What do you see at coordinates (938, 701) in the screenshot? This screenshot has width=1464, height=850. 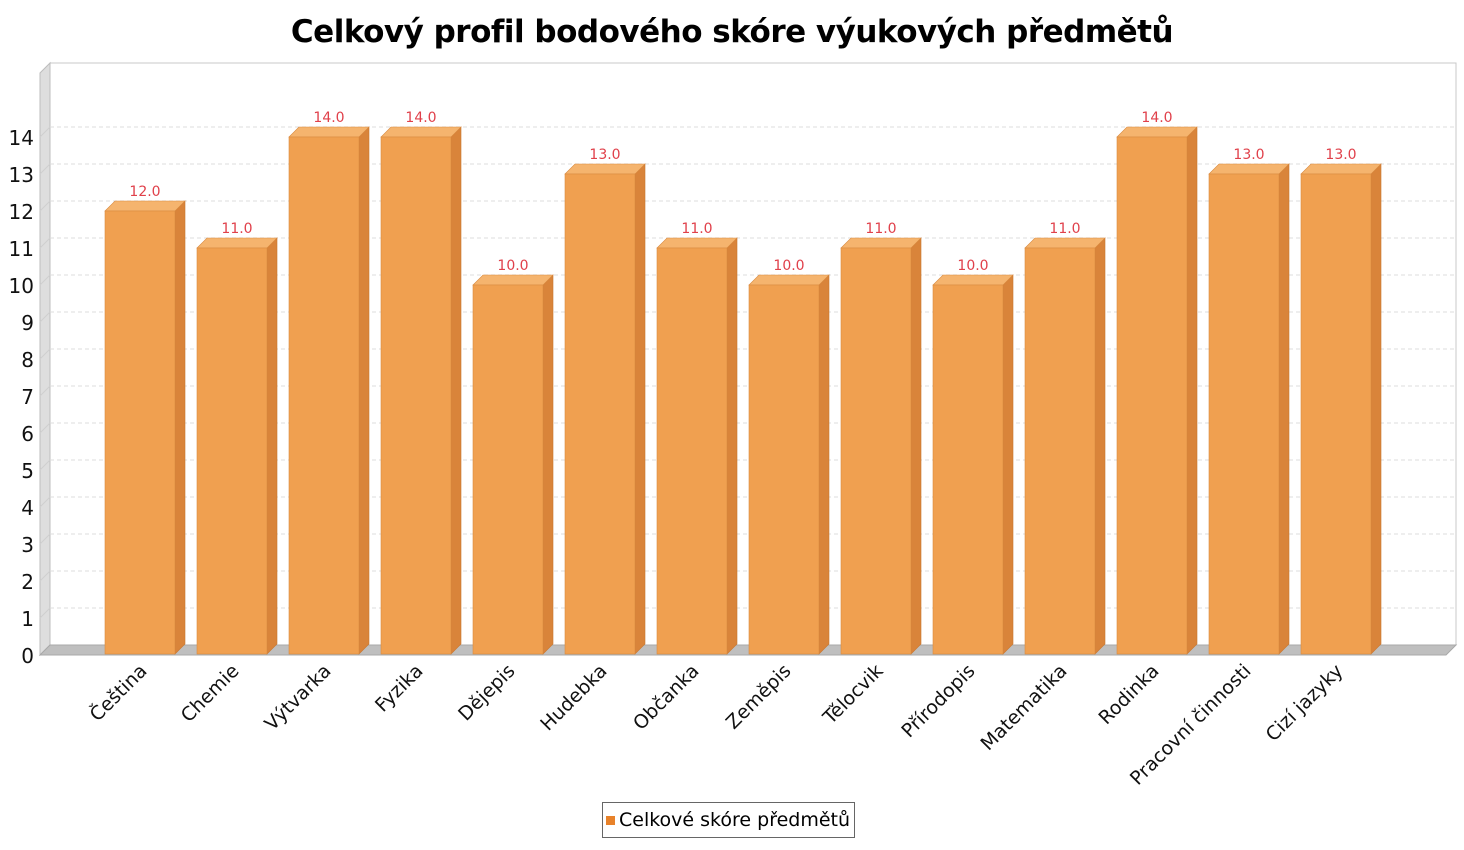 I see `x-tick-label: Přírodopis` at bounding box center [938, 701].